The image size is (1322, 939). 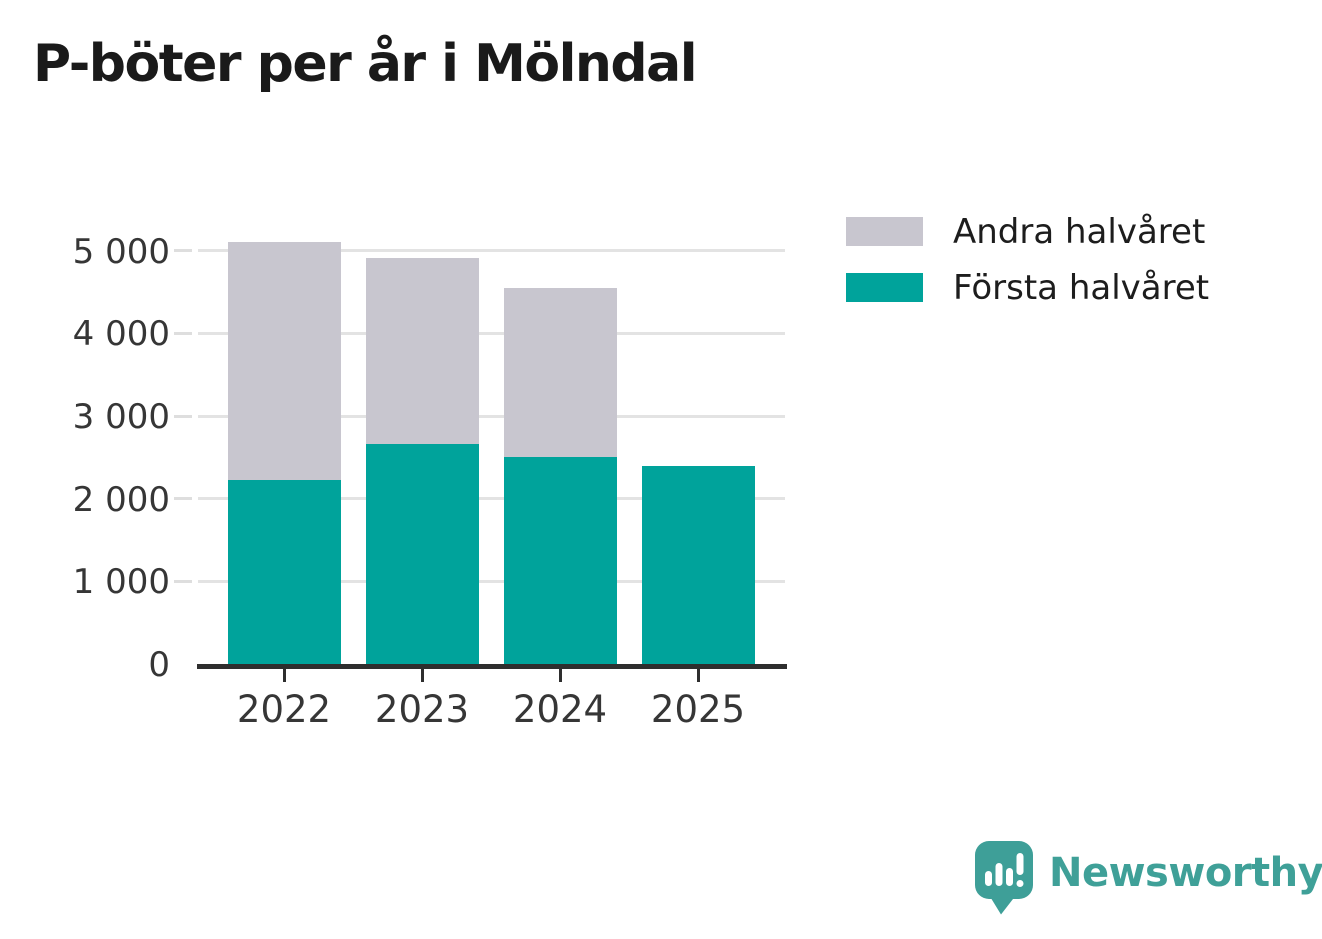 I want to click on legend-label: Andra halvåret, so click(x=1079, y=231).